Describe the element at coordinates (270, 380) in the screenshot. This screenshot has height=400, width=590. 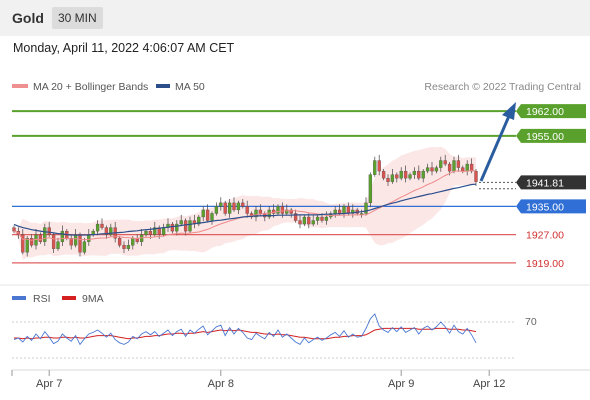
I see `x-axis-ticks: Apr 7 Apr 8 Apr 9 Apr 12` at that location.